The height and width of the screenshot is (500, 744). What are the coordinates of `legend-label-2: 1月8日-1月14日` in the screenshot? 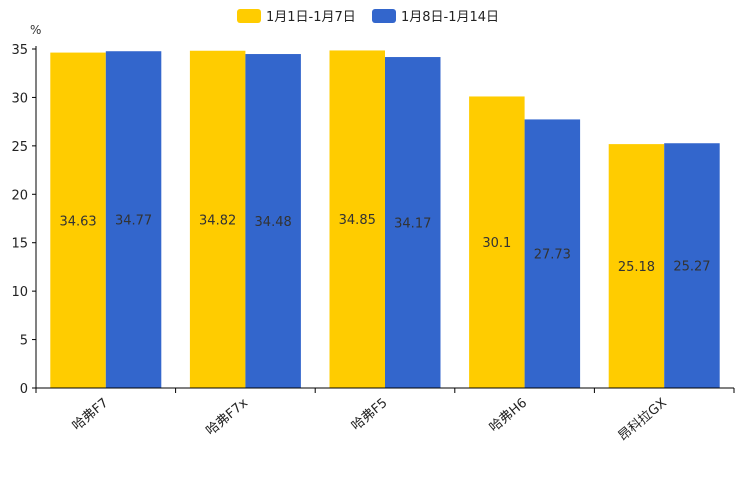 It's located at (450, 17).